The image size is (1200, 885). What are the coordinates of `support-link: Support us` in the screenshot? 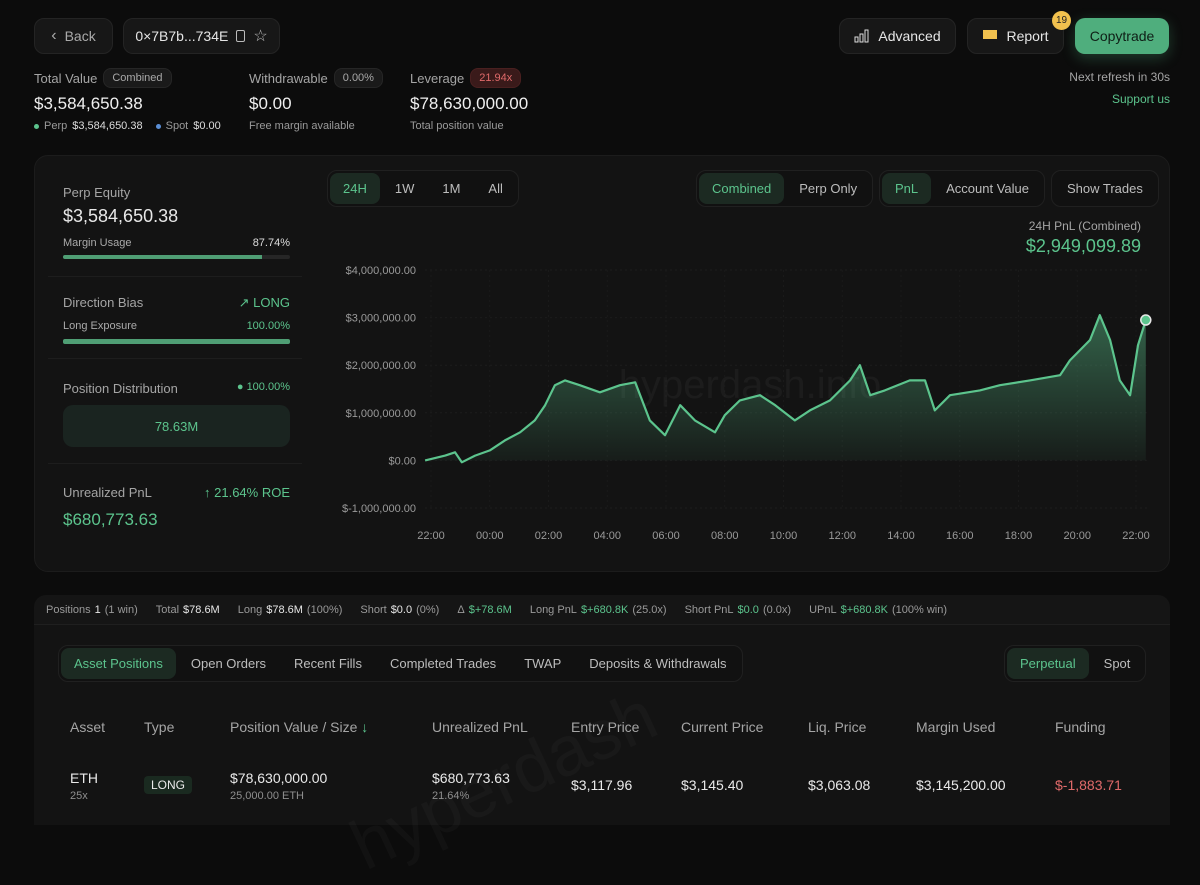 It's located at (1140, 99).